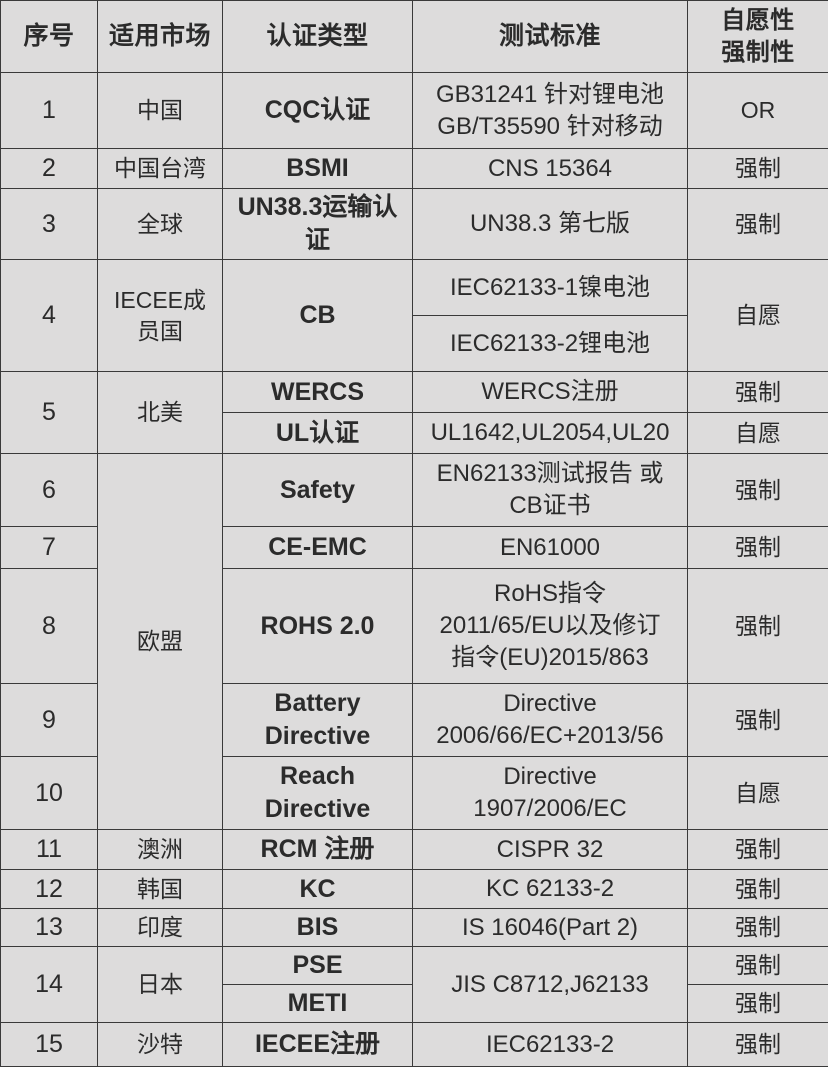 This screenshot has width=828, height=1067. I want to click on cell-market: 日本, so click(160, 985).